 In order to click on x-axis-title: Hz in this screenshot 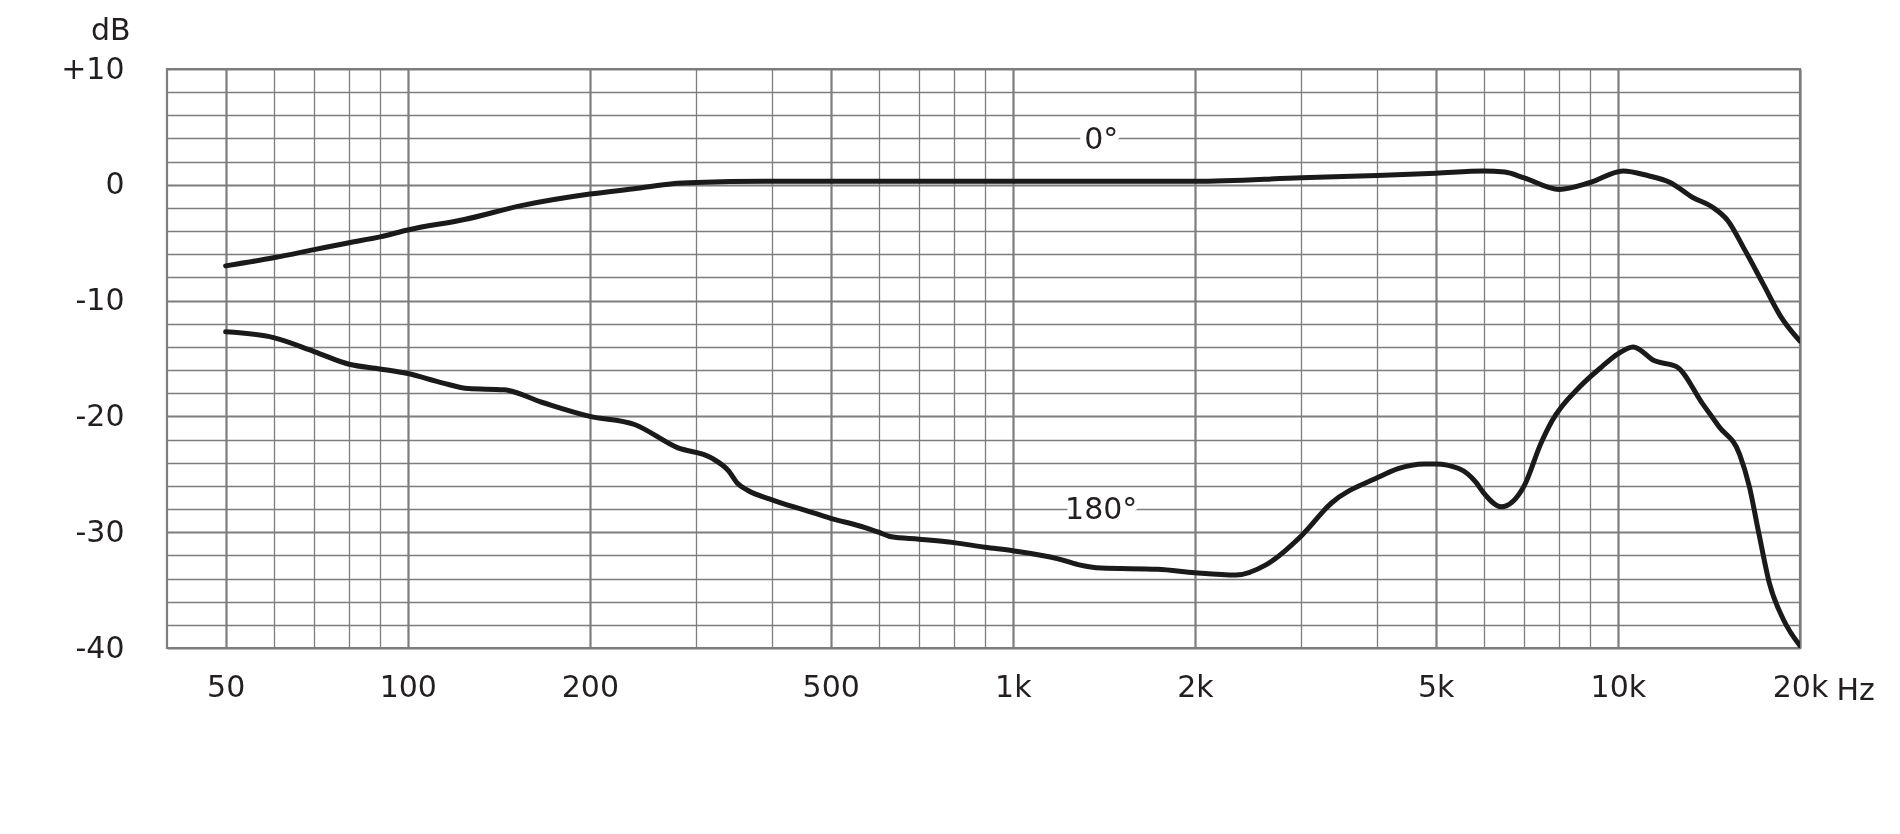, I will do `click(1855, 689)`.